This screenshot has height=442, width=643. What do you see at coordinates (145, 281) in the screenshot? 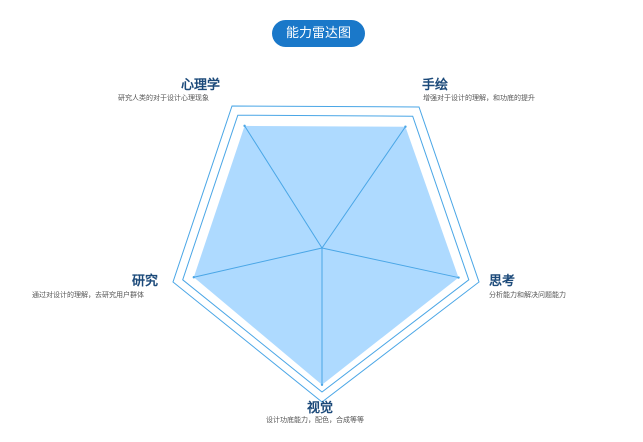
I see `axis-label-research: 研究` at bounding box center [145, 281].